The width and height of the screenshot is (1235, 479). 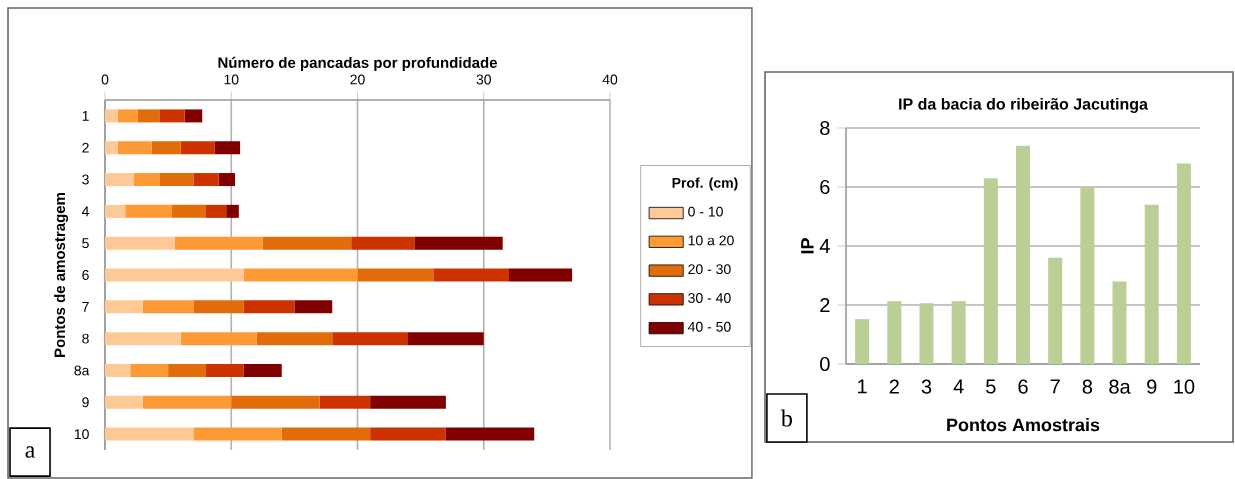 I want to click on x-tick-label: 3, so click(x=926, y=386).